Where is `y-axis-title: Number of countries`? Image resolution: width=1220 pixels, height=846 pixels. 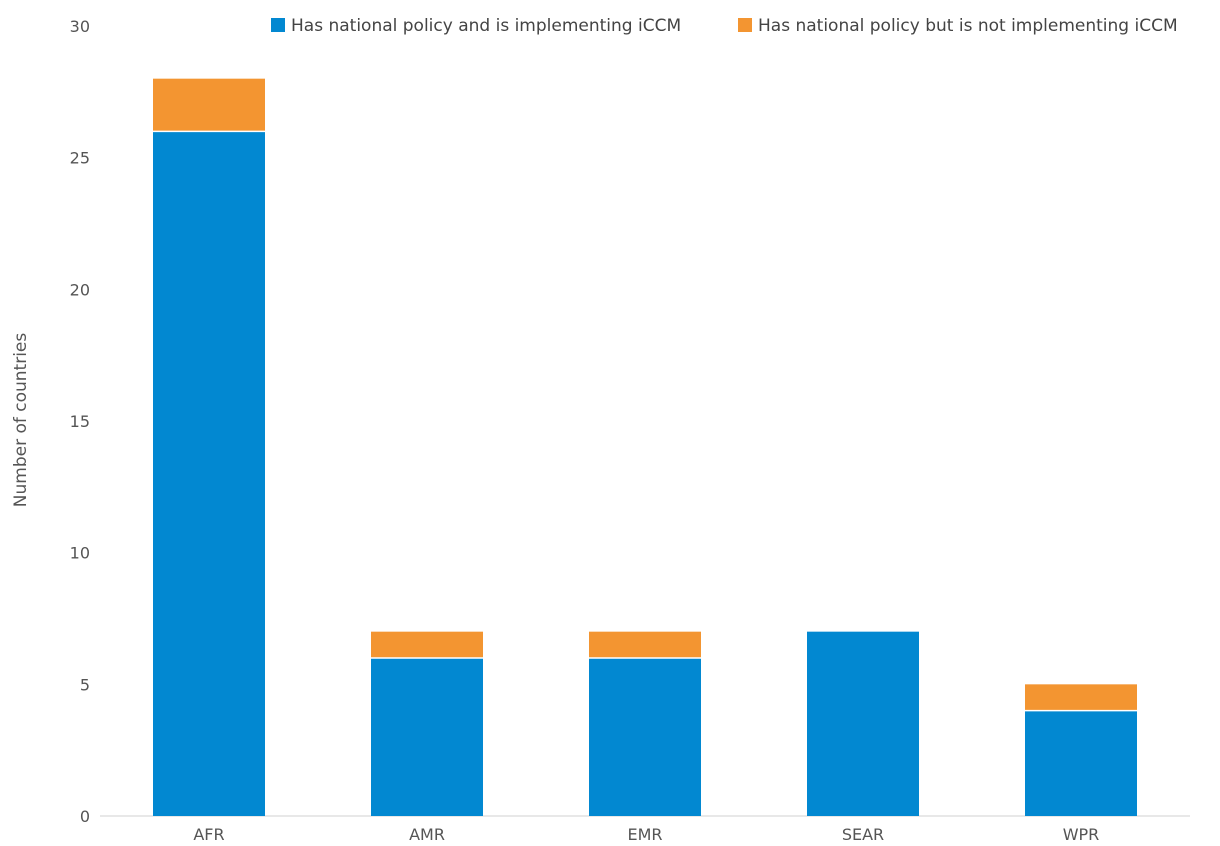
y-axis-title: Number of countries is located at coordinates (21, 420).